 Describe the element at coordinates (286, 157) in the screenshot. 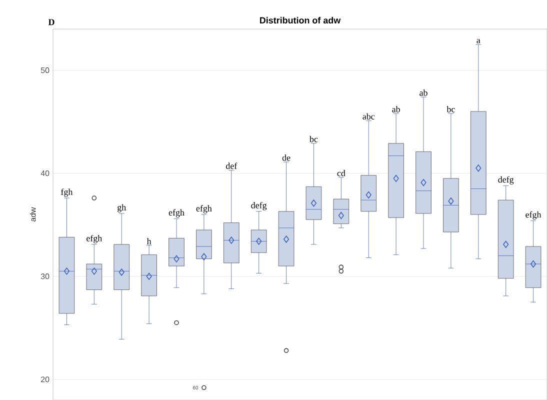

I see `annotation: de` at that location.